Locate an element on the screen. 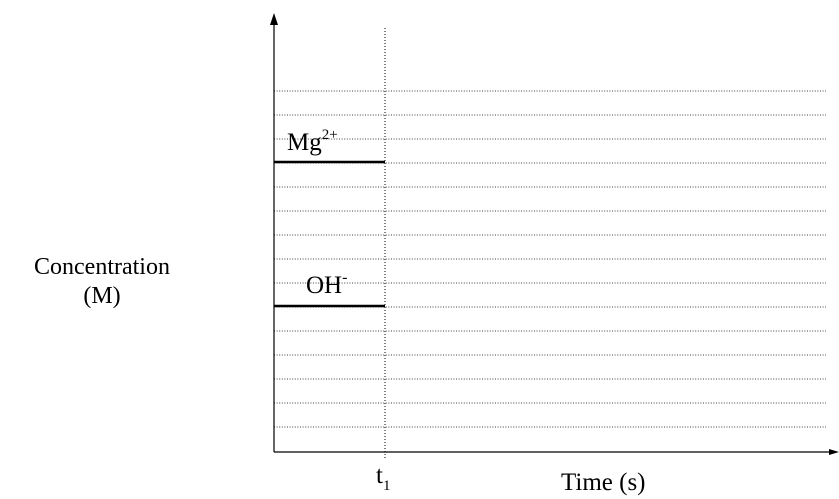 The image size is (839, 499). mg-ion-label: Mg2+ is located at coordinates (312, 141).